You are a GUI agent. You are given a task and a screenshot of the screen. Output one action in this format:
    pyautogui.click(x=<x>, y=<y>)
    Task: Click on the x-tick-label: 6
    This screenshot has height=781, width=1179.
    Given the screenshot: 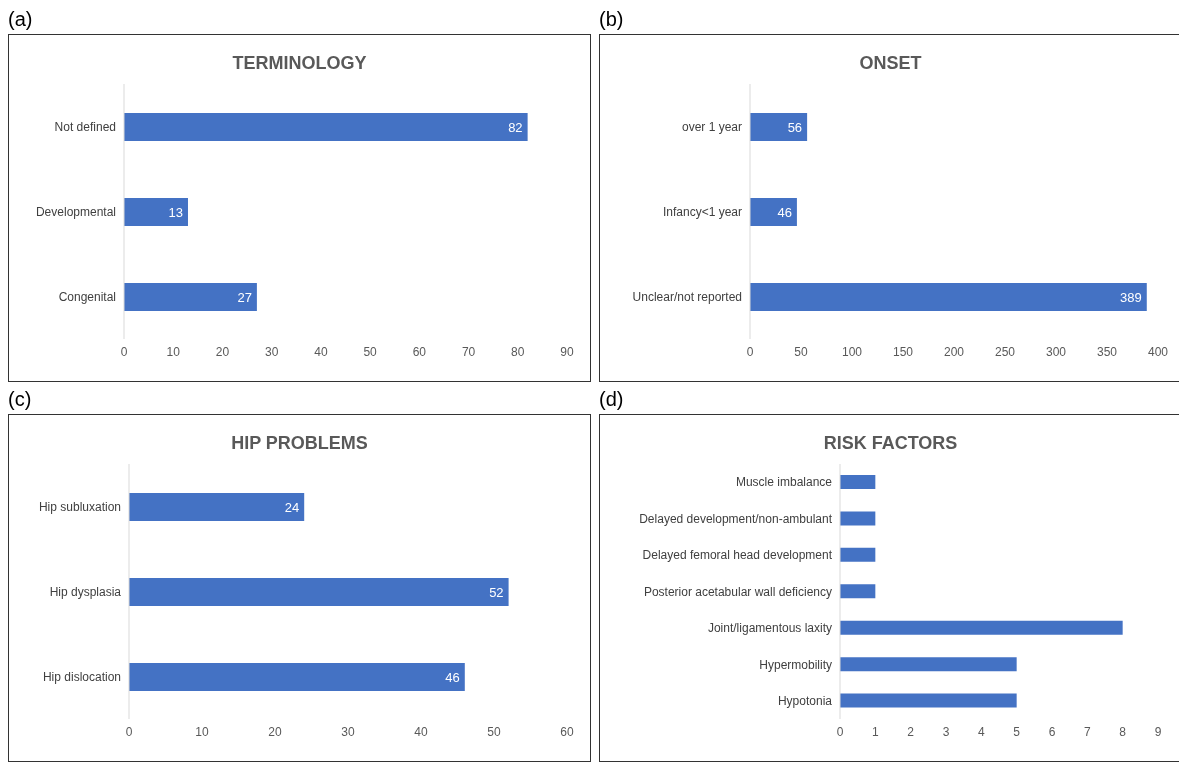 What is the action you would take?
    pyautogui.click(x=1052, y=731)
    